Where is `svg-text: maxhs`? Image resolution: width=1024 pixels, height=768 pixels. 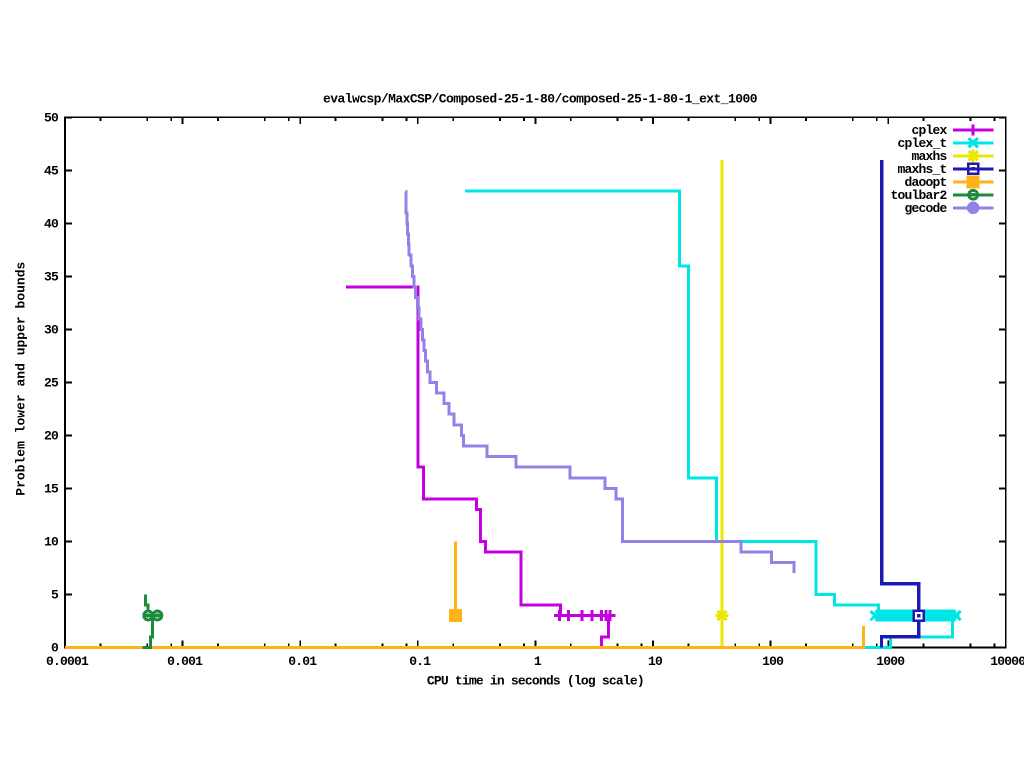 svg-text: maxhs is located at coordinates (929, 156).